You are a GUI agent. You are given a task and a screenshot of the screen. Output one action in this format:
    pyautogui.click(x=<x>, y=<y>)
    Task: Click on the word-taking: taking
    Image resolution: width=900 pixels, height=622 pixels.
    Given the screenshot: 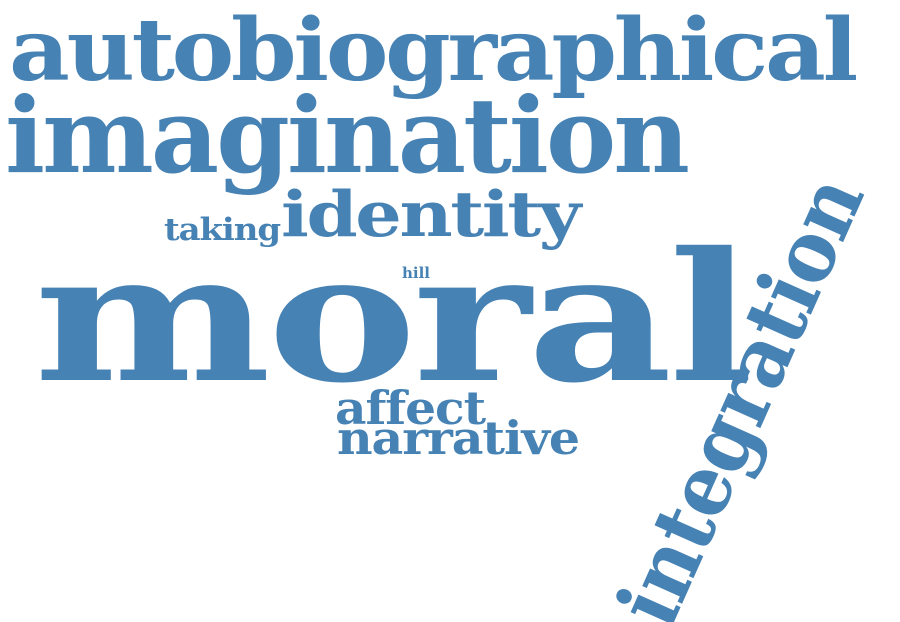 What is the action you would take?
    pyautogui.click(x=222, y=230)
    